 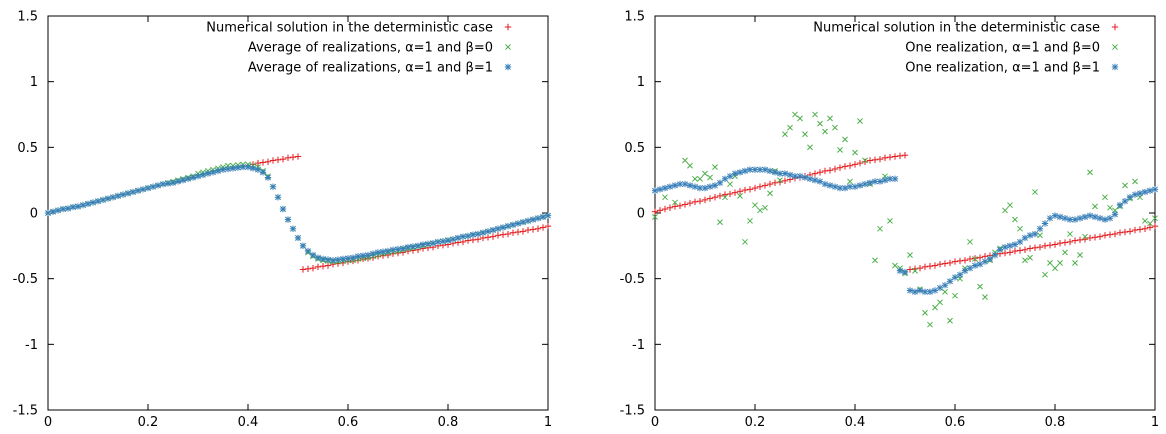 What do you see at coordinates (655, 422) in the screenshot?
I see `x-tick-label: 0` at bounding box center [655, 422].